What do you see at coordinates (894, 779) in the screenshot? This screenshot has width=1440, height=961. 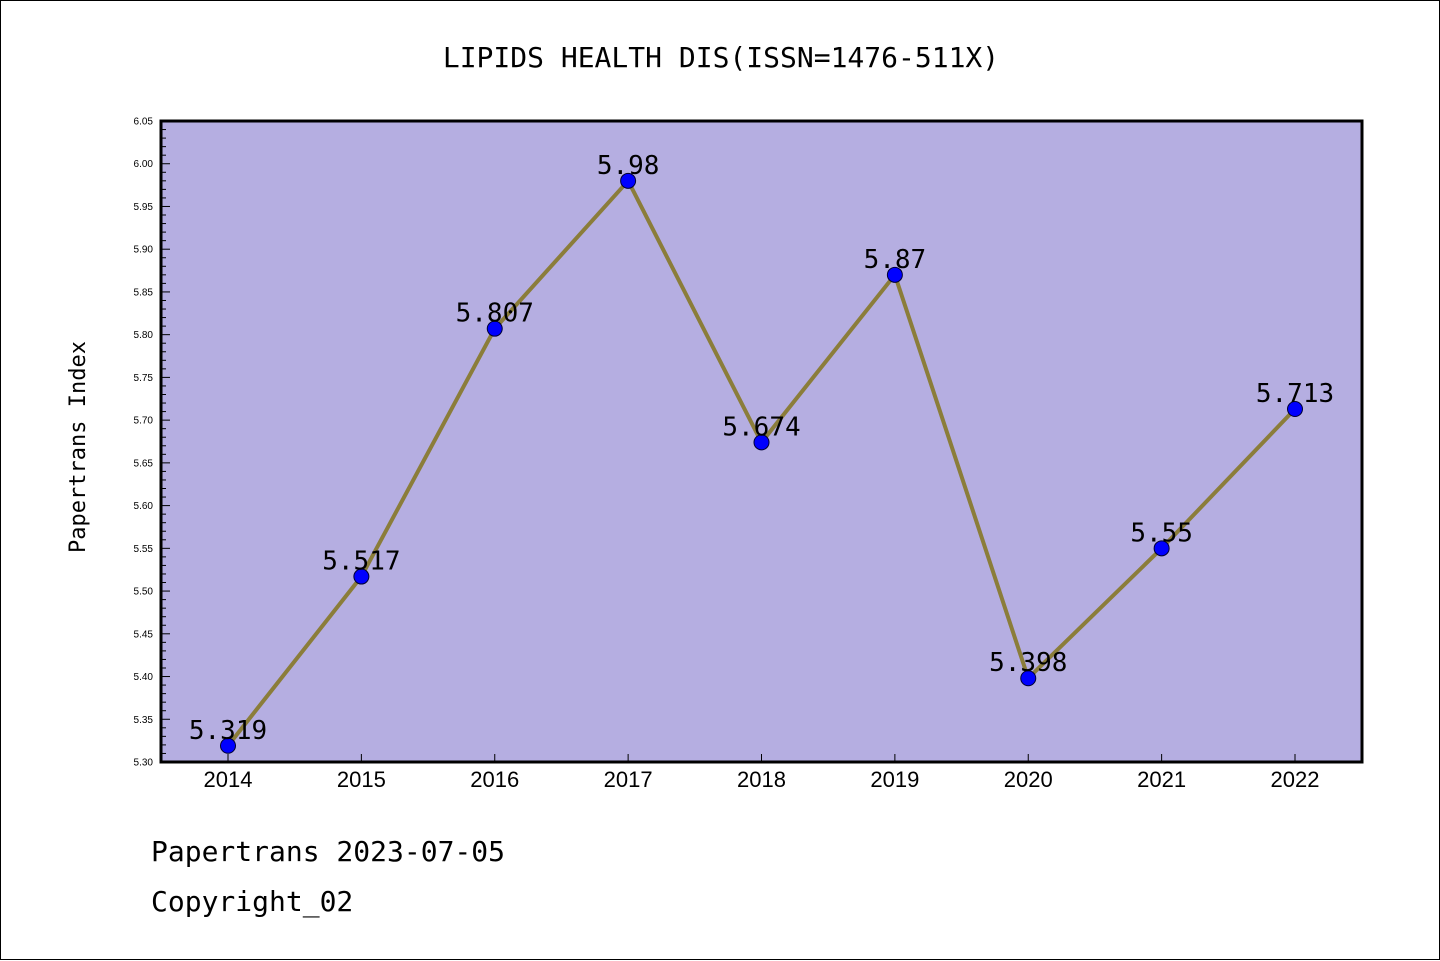 I see `x-tick-label: 2019` at bounding box center [894, 779].